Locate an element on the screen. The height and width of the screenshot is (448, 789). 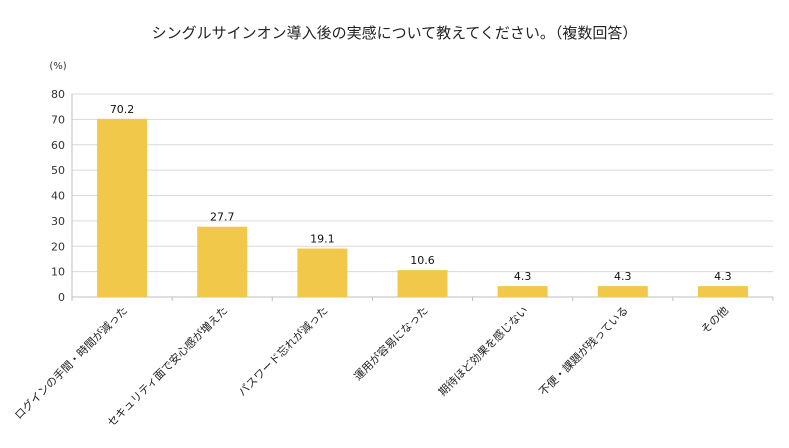
data-label: 19.1 is located at coordinates (322, 239).